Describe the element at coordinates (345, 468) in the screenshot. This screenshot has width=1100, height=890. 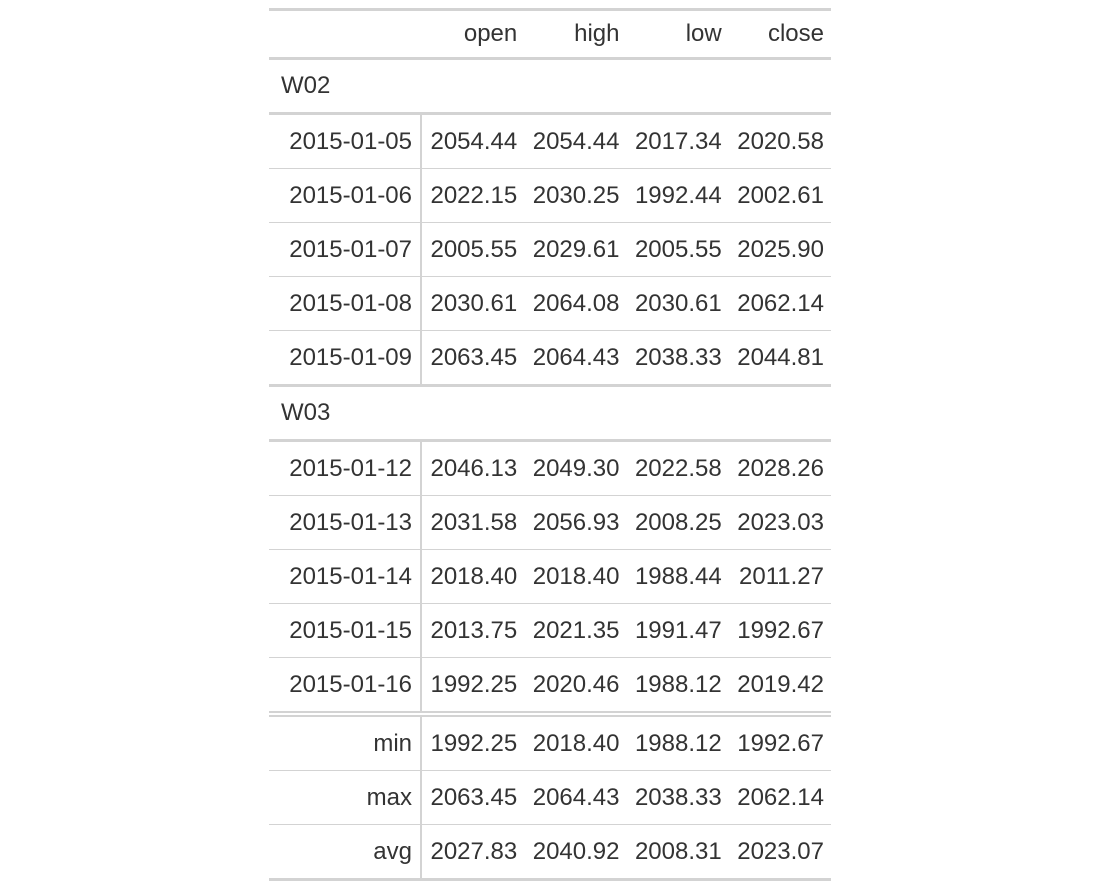
I see `row-date: 2015-01-12` at that location.